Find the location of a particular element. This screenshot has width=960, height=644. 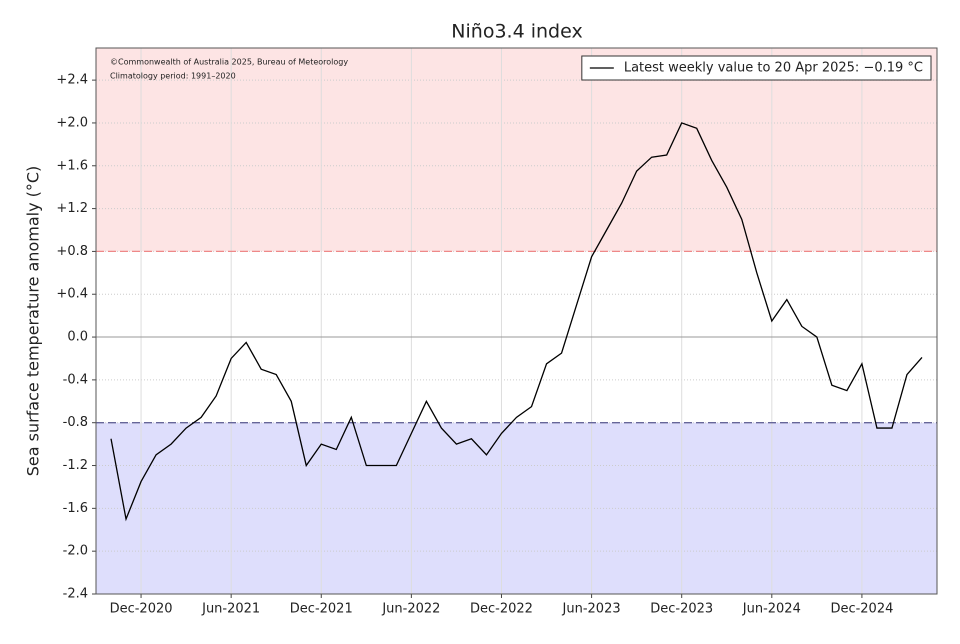

y-tick-label: -2.0 is located at coordinates (75, 551).